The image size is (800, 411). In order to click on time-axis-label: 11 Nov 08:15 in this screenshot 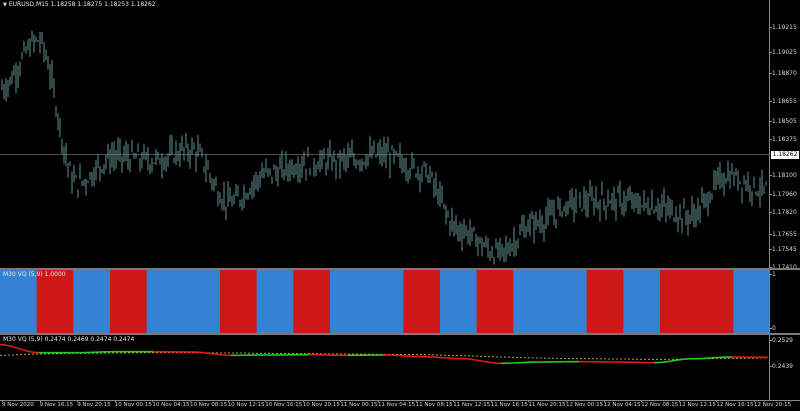, I will do `click(434, 404)`.